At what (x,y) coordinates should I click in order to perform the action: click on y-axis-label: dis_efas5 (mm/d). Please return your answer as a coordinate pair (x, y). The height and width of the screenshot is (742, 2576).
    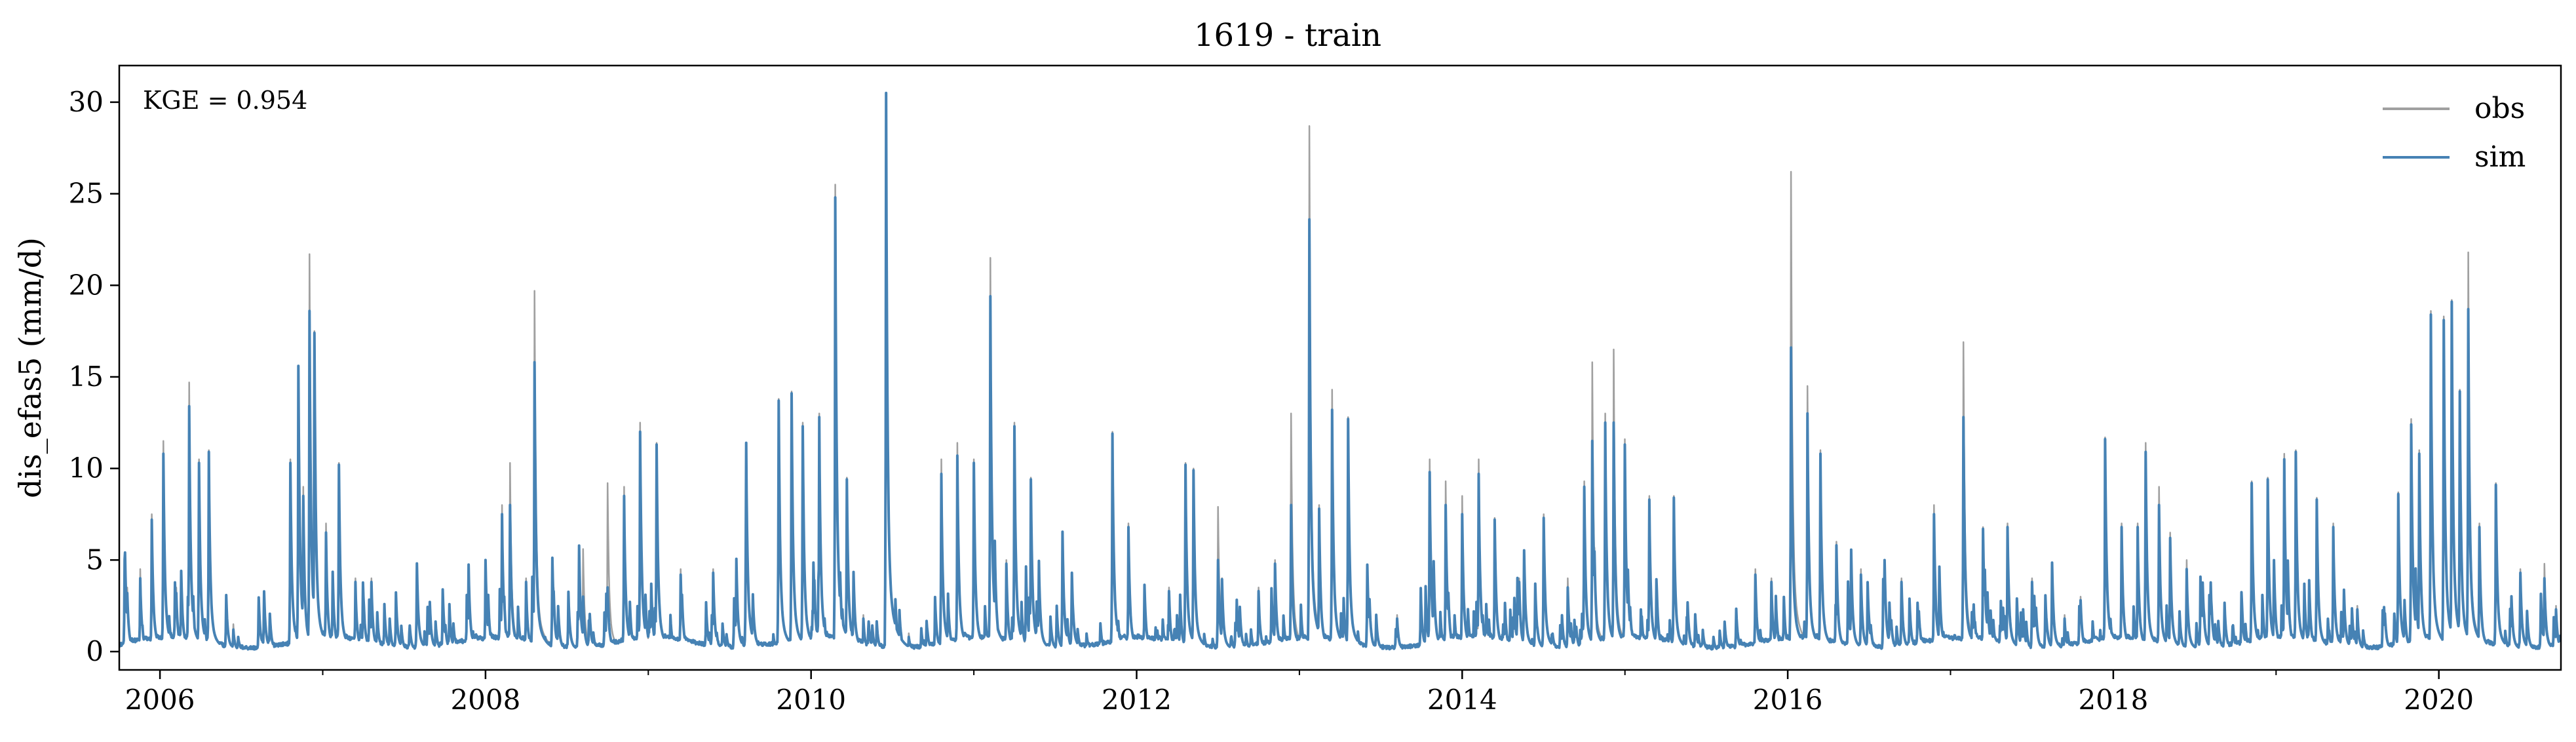
    Looking at the image, I should click on (30, 367).